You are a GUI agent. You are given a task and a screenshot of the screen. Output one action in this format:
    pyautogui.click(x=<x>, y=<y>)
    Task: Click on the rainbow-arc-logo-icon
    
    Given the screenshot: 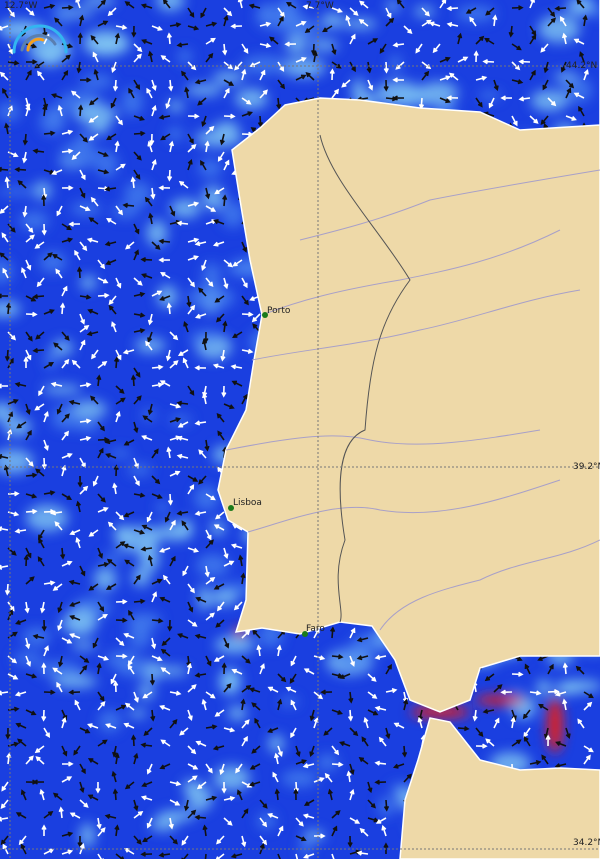 What is the action you would take?
    pyautogui.click(x=40, y=39)
    